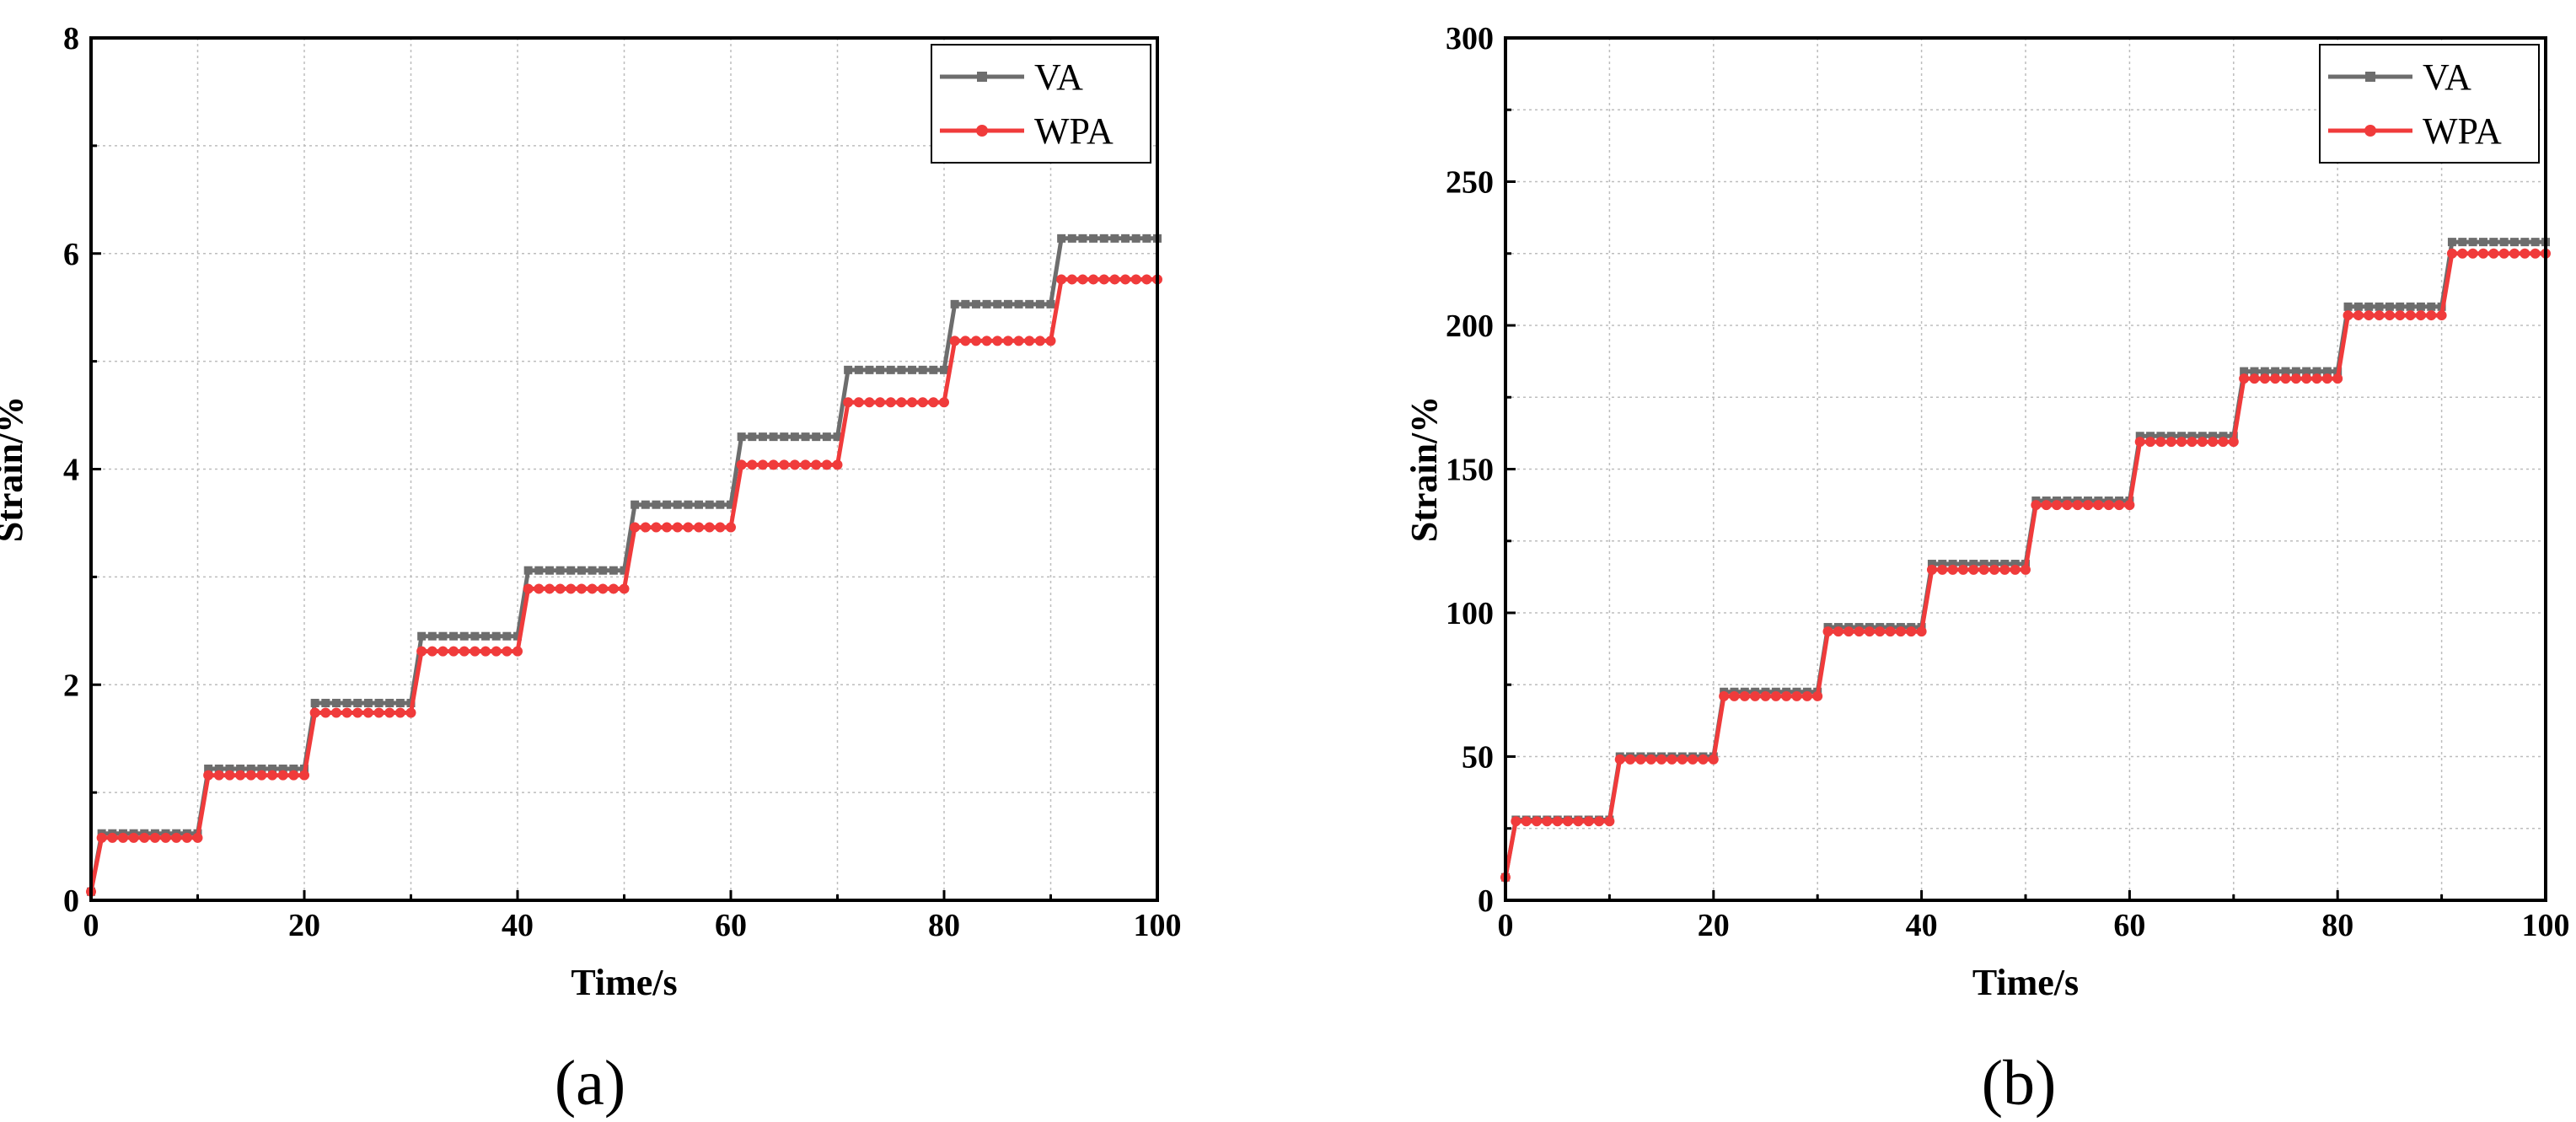  What do you see at coordinates (2019, 1083) in the screenshot?
I see `panel-label: (b)` at bounding box center [2019, 1083].